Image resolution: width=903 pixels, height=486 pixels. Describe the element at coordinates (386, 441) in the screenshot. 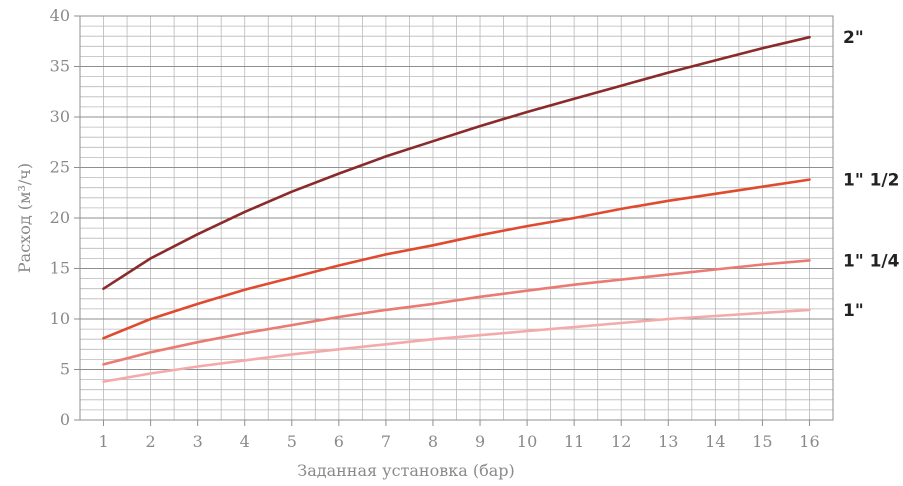

I see `x-tick-label: 7` at that location.